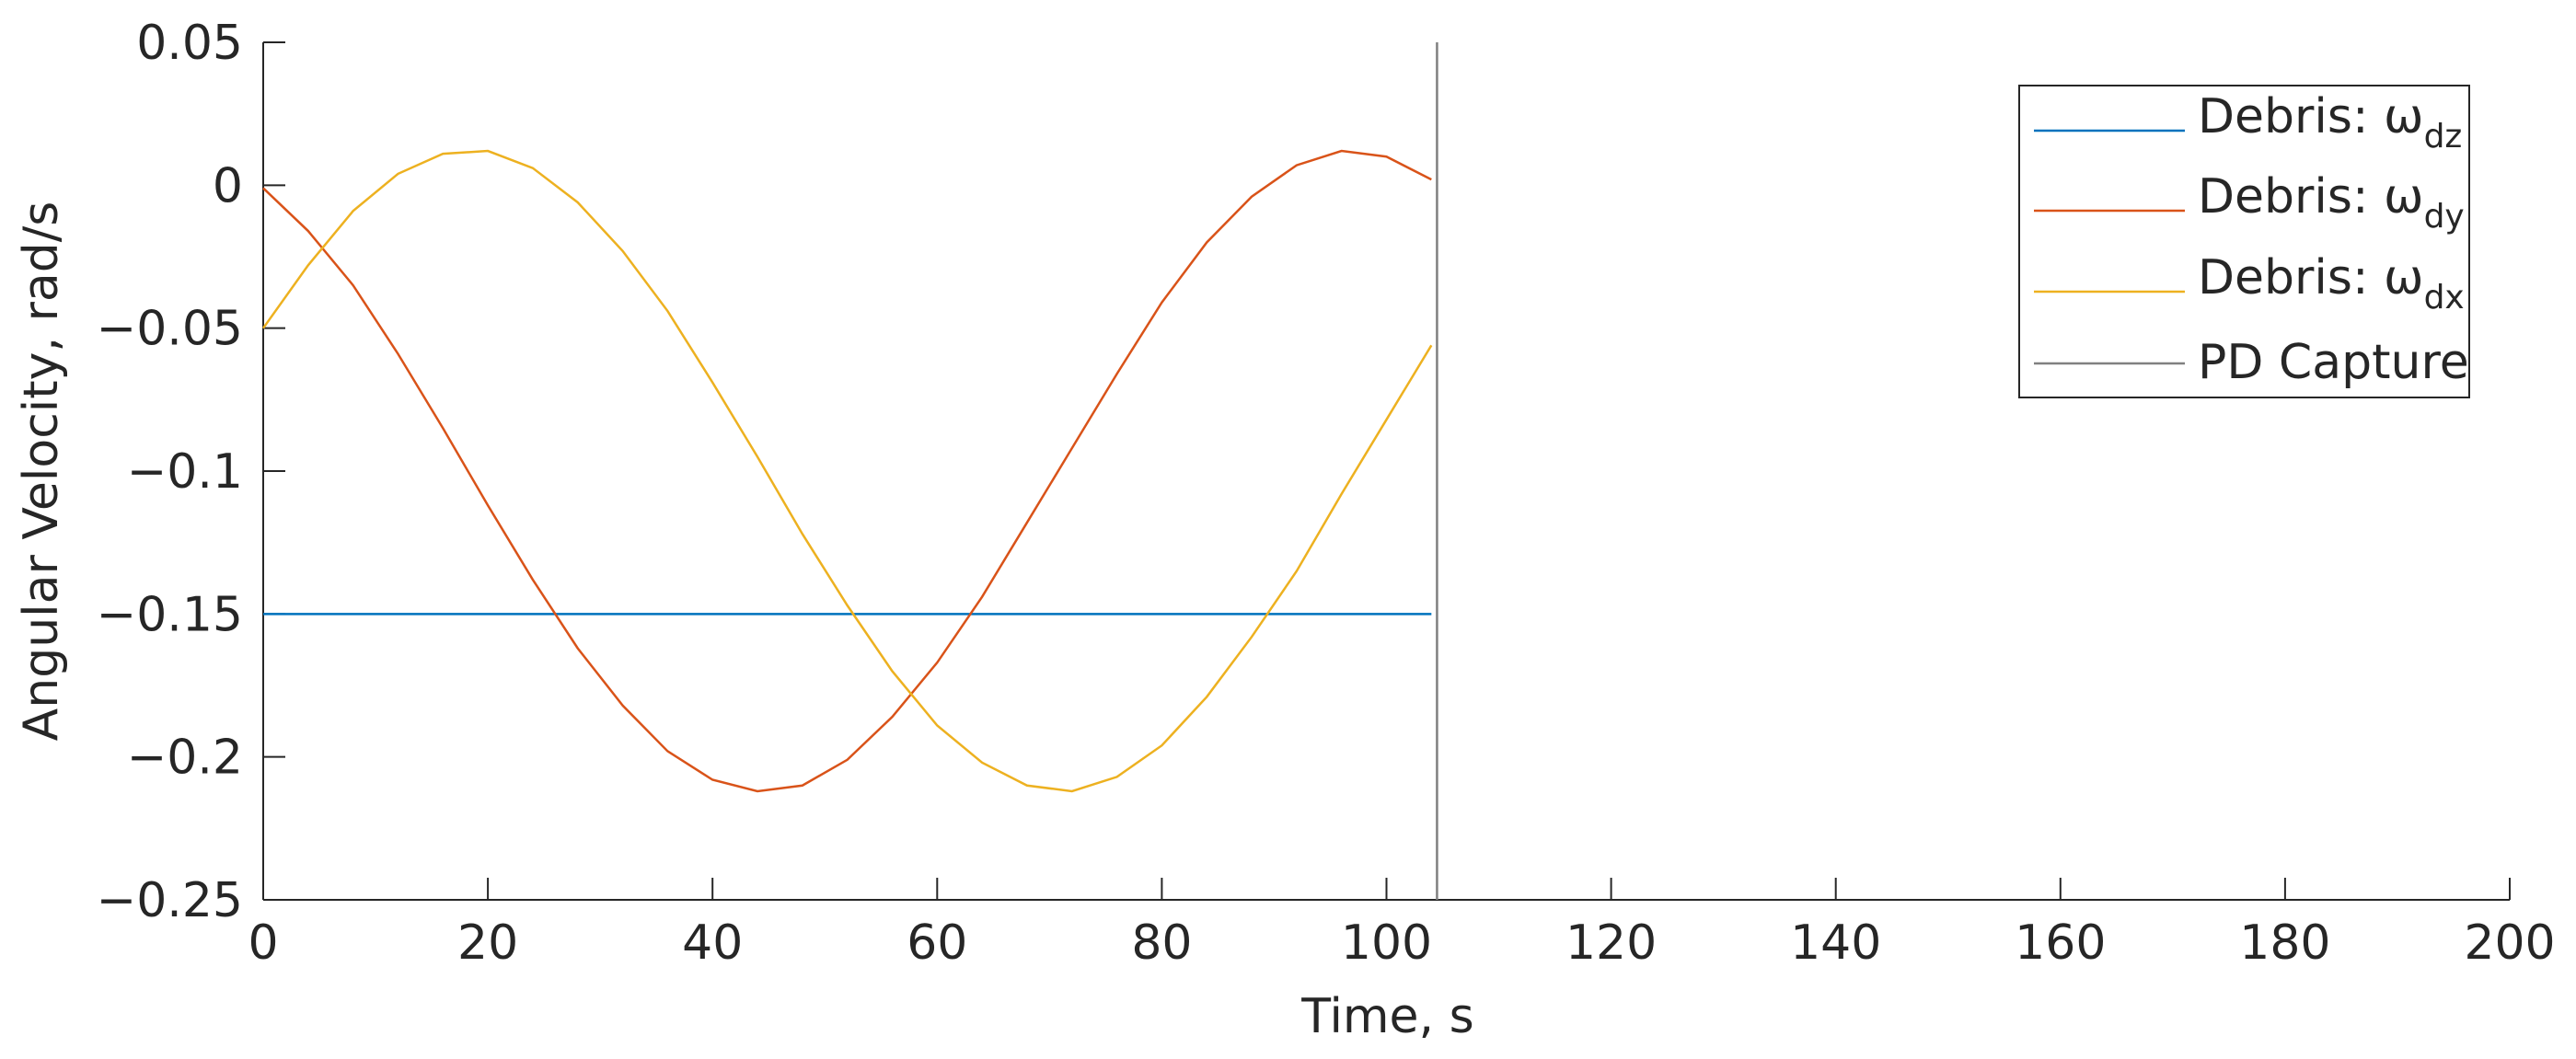  I want to click on legend-label: Debris: ωdy, so click(2331, 202).